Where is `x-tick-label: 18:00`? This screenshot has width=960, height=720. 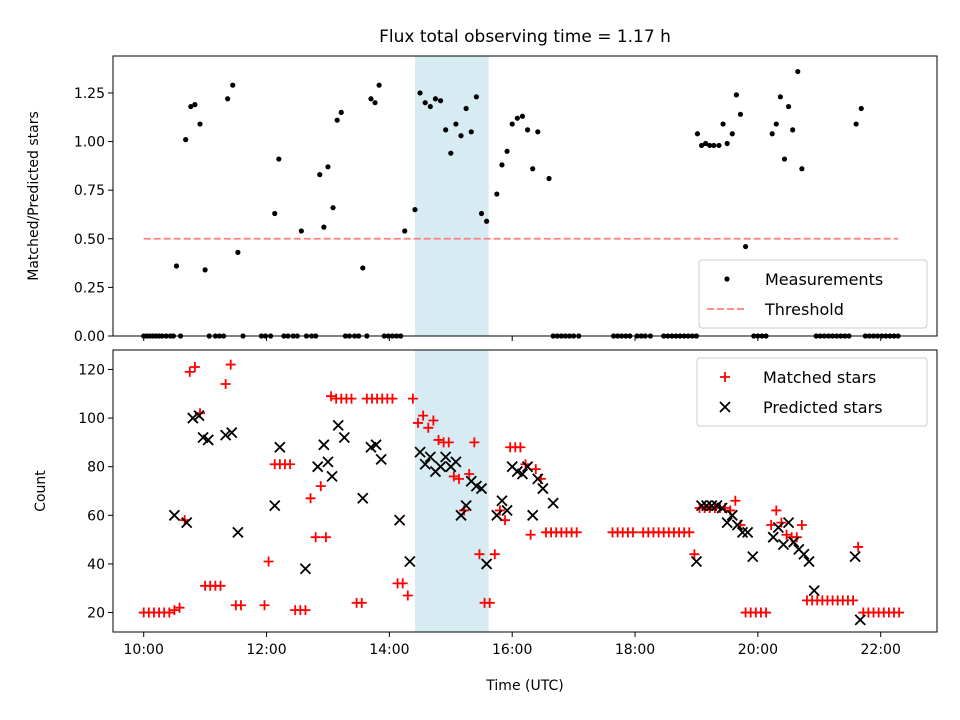 x-tick-label: 18:00 is located at coordinates (635, 650).